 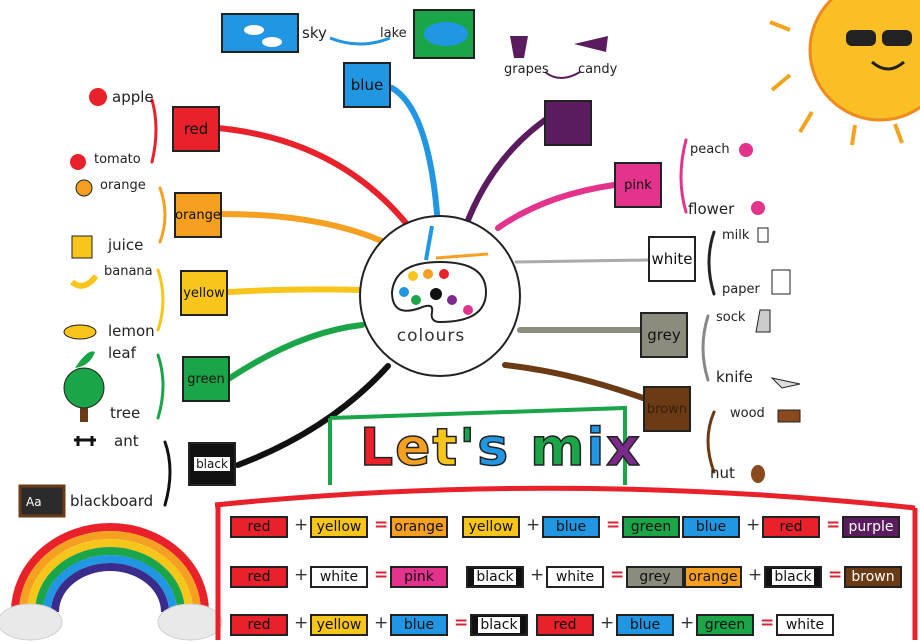 What do you see at coordinates (710, 149) in the screenshot?
I see `item-peach: peach` at bounding box center [710, 149].